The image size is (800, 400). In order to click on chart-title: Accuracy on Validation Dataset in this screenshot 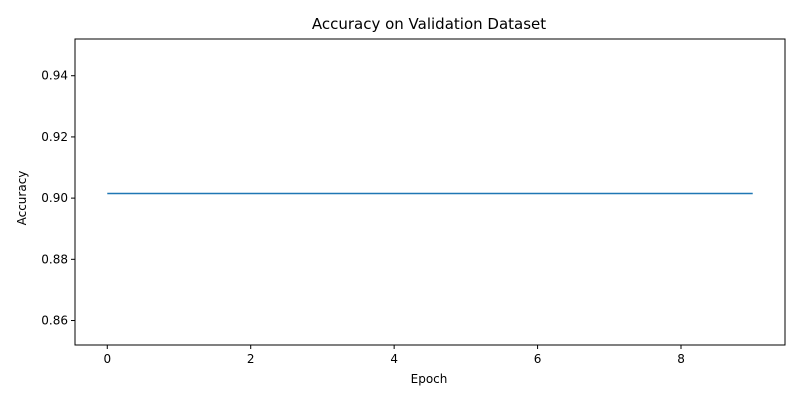, I will do `click(429, 24)`.